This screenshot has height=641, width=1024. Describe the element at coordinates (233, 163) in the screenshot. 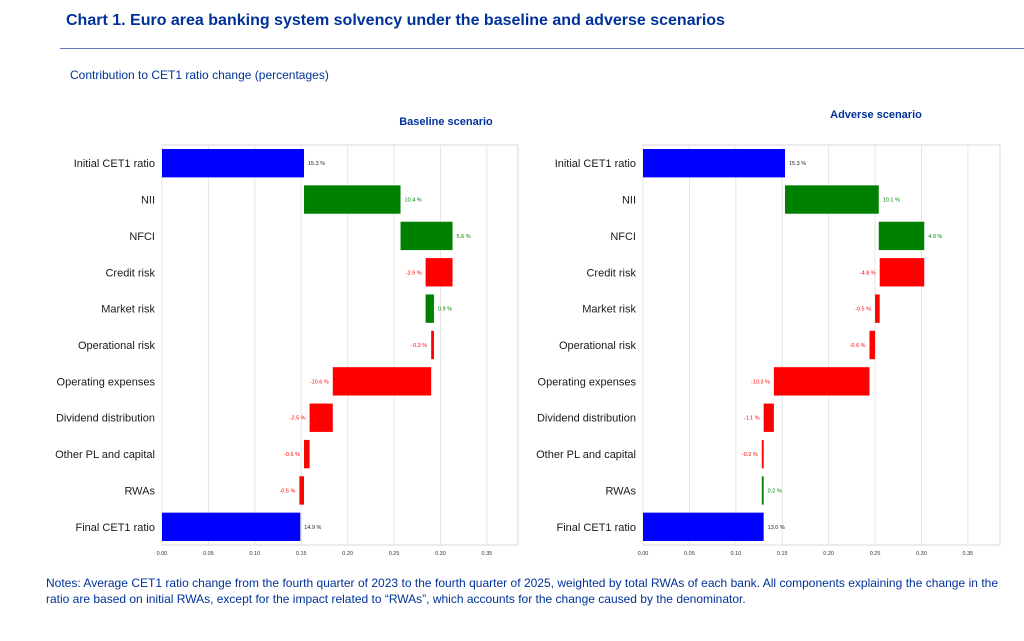

I see `baseline-bar-initial-cet1-ratio` at that location.